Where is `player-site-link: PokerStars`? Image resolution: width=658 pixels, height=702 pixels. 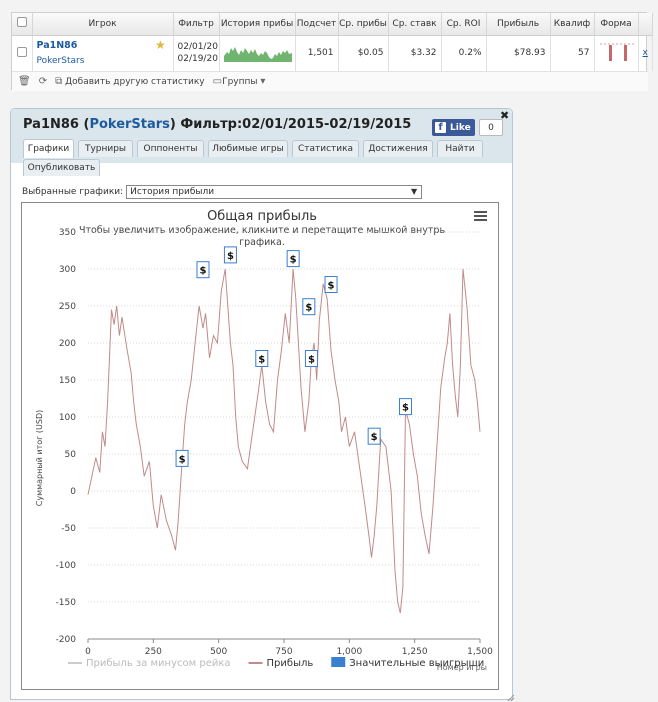 player-site-link: PokerStars is located at coordinates (60, 61).